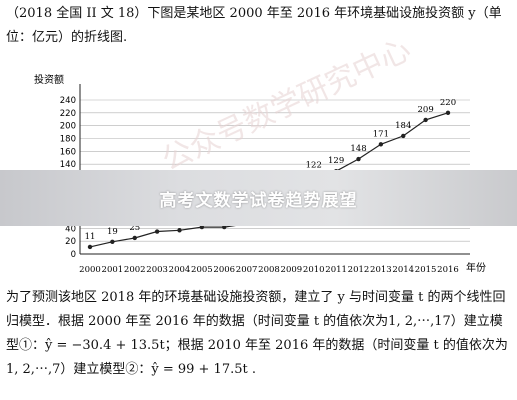  What do you see at coordinates (426, 110) in the screenshot?
I see `data-label: 209` at bounding box center [426, 110].